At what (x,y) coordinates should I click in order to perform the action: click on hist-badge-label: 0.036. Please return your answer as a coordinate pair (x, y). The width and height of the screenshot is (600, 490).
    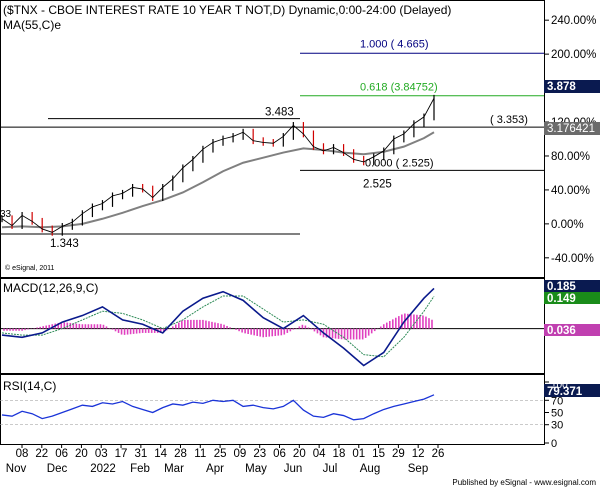
    Looking at the image, I should click on (561, 331).